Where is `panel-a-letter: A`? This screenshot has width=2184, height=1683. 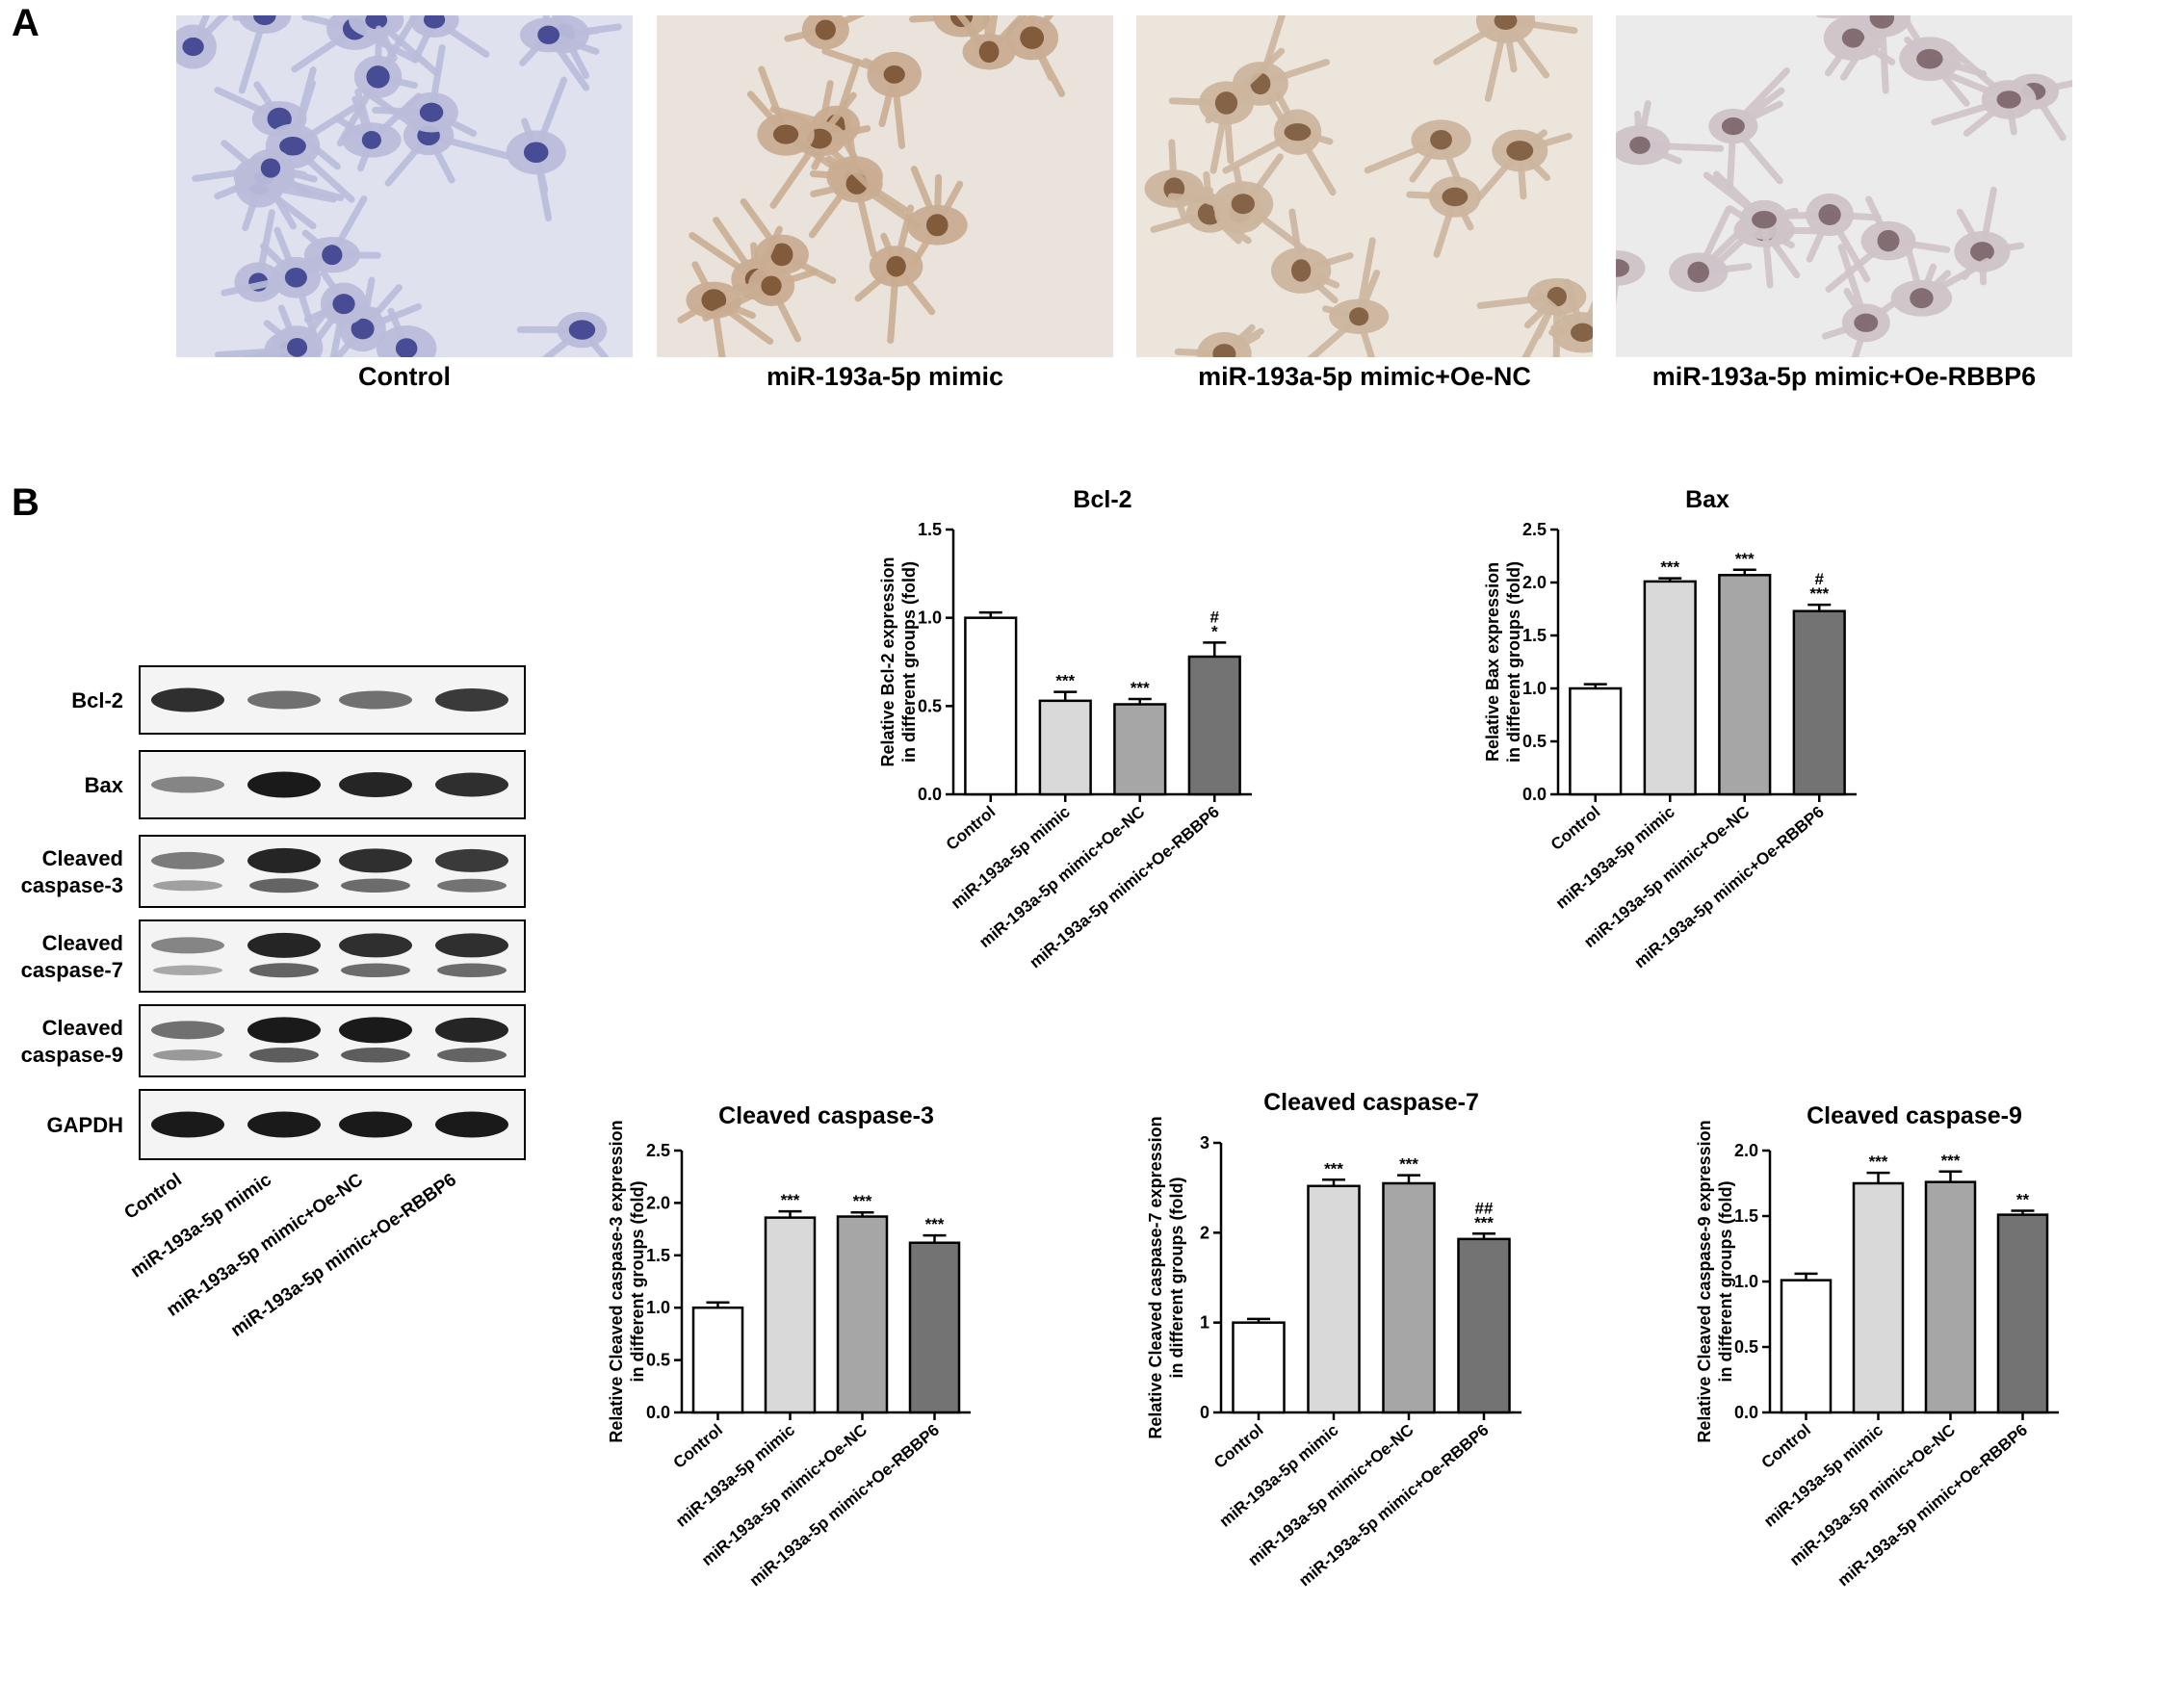
panel-a-letter: A is located at coordinates (25, 23).